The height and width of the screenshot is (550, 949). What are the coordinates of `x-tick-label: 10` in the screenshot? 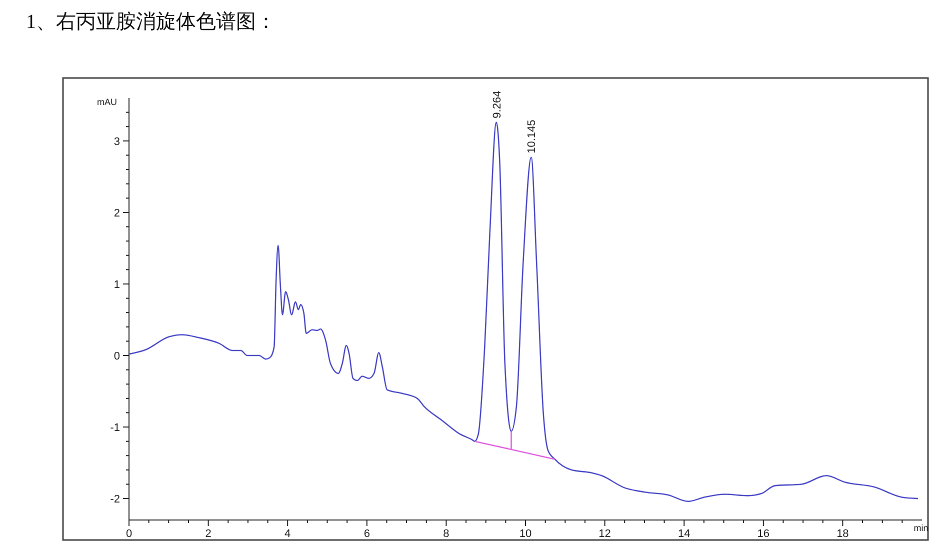 It's located at (525, 534).